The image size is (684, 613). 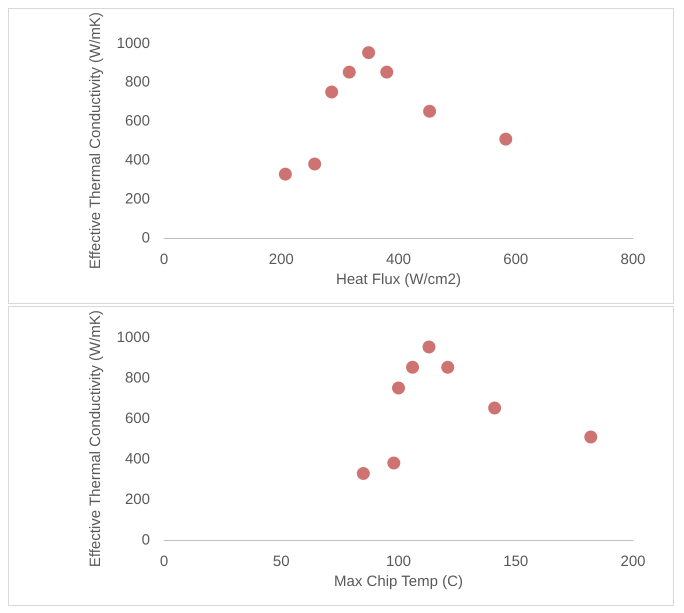 I want to click on x-tick-label: 150, so click(x=515, y=561).